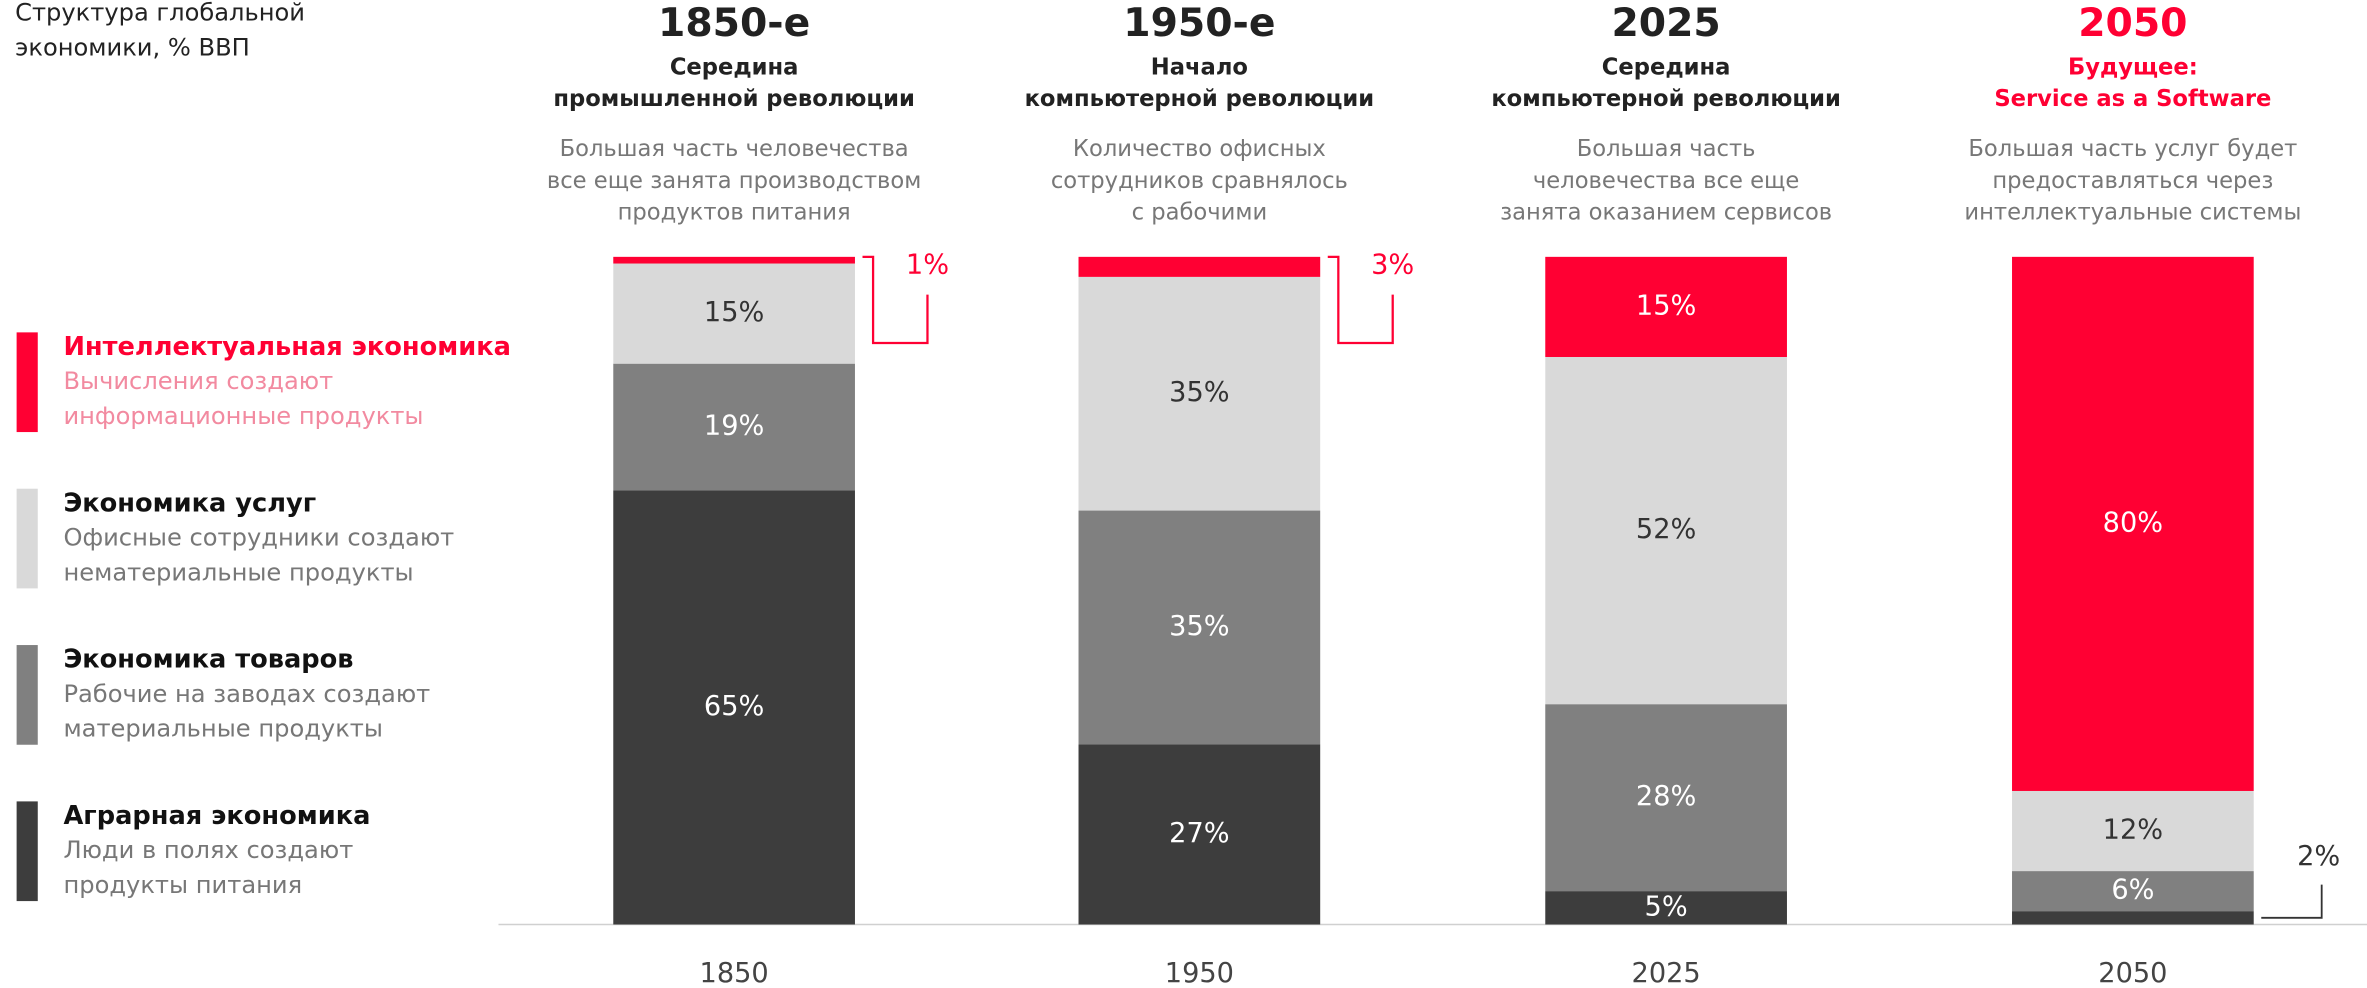 The image size is (2367, 988). What do you see at coordinates (1666, 213) in the screenshot?
I see `period-description: занята оказанием сервисов` at bounding box center [1666, 213].